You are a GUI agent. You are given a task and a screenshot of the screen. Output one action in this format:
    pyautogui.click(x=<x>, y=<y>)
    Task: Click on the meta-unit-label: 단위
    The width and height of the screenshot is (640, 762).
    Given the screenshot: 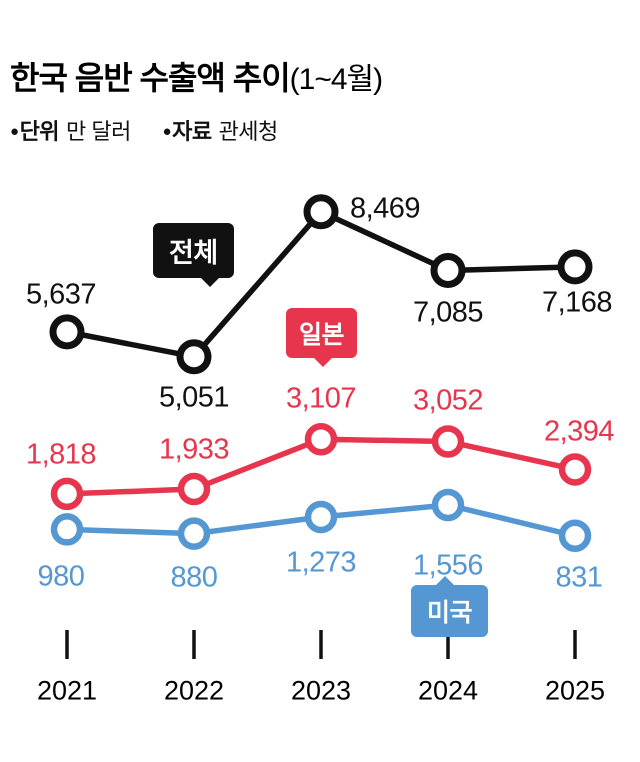 What is the action you would take?
    pyautogui.click(x=39, y=131)
    